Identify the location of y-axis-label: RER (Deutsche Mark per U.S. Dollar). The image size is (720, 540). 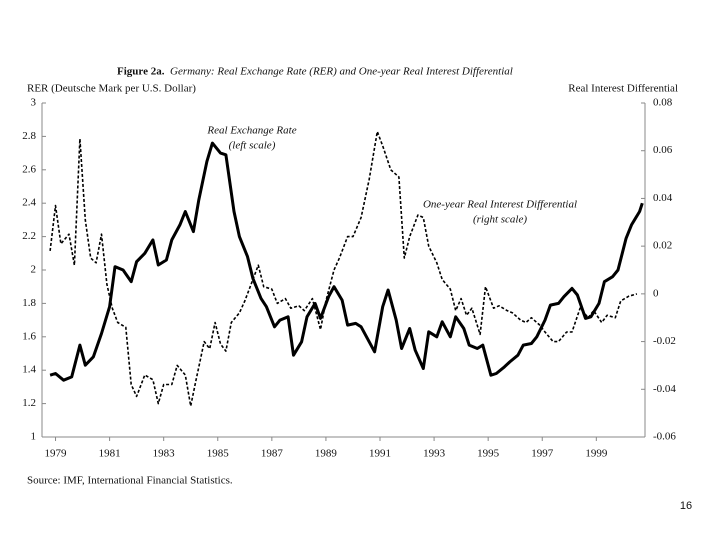
(111, 89).